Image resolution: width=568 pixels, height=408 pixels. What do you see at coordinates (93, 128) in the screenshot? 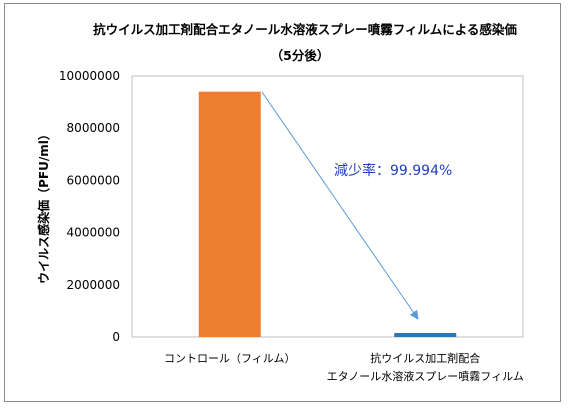
I see `y-tick-label: 8000000` at bounding box center [93, 128].